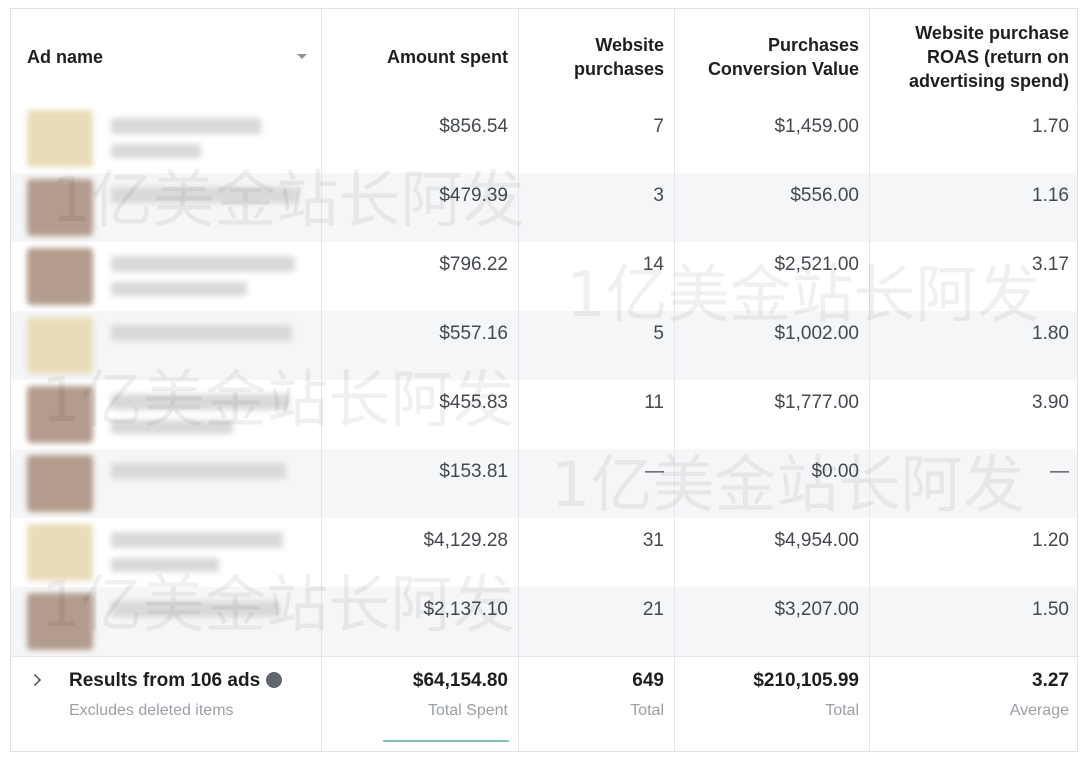 Image resolution: width=1080 pixels, height=772 pixels. What do you see at coordinates (658, 126) in the screenshot?
I see `cell-value: 7` at bounding box center [658, 126].